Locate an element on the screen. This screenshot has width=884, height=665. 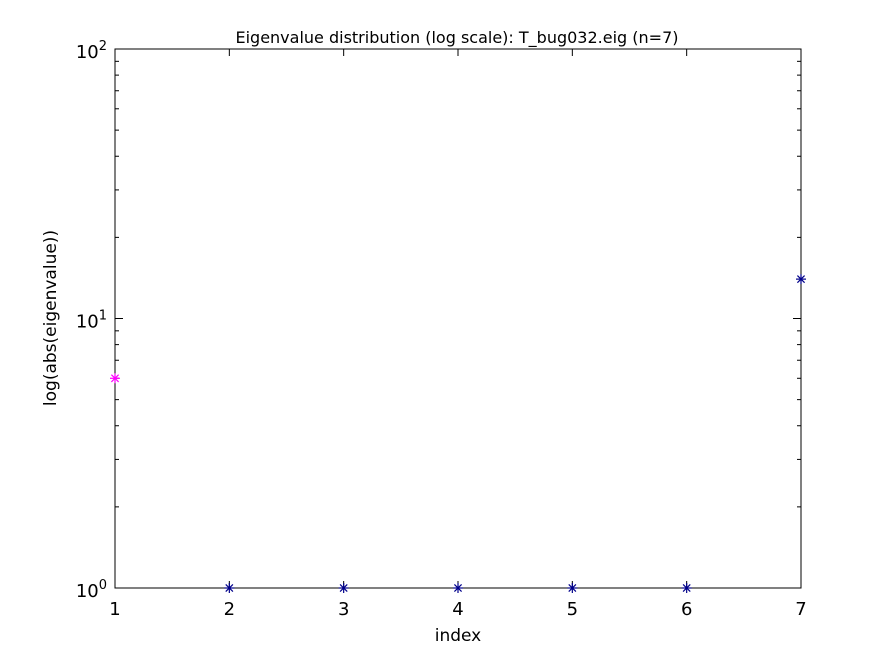
y-tick-exponent: 2 is located at coordinates (103, 46).